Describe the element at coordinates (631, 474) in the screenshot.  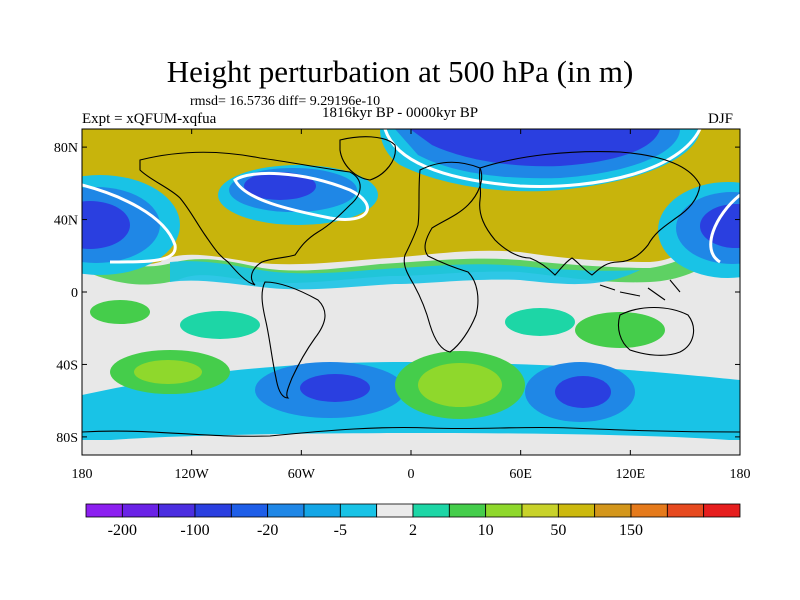
I see `lon-tick-label: 120E` at that location.